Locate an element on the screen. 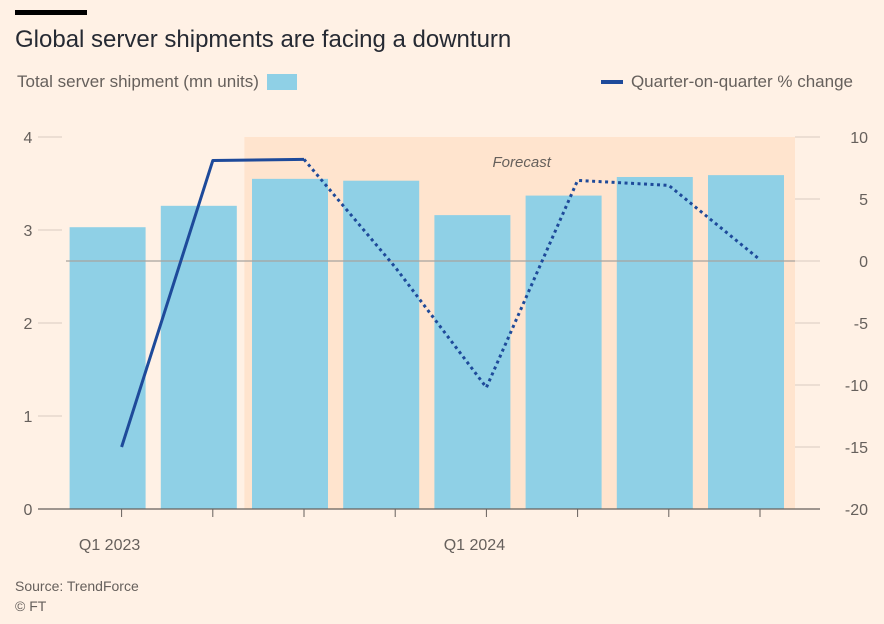 The height and width of the screenshot is (624, 884). x-tick-label: Q1 2023 is located at coordinates (109, 545).